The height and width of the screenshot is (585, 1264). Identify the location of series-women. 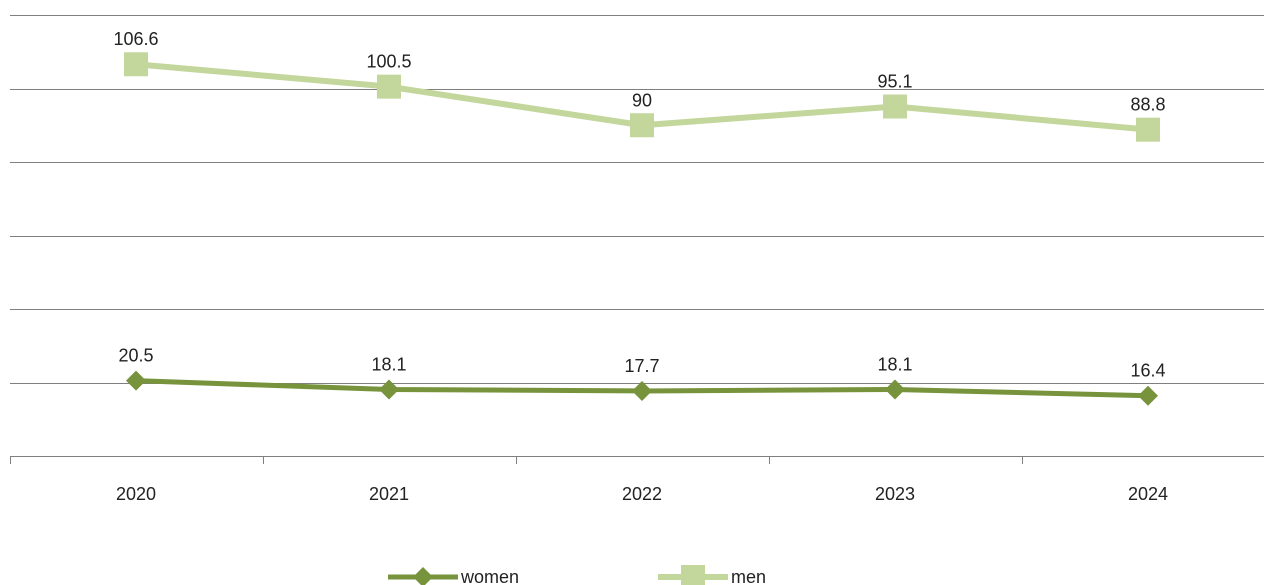
(642, 388).